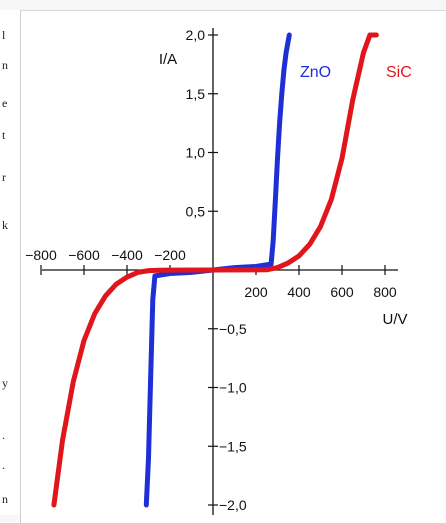  I want to click on x-tick-label: 800, so click(385, 292).